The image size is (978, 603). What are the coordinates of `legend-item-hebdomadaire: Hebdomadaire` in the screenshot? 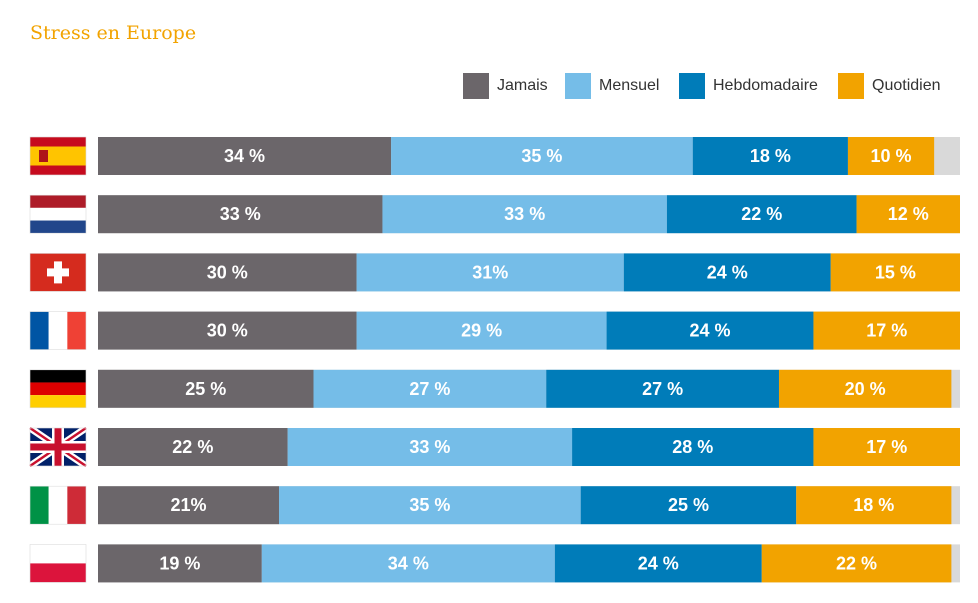 It's located at (748, 86).